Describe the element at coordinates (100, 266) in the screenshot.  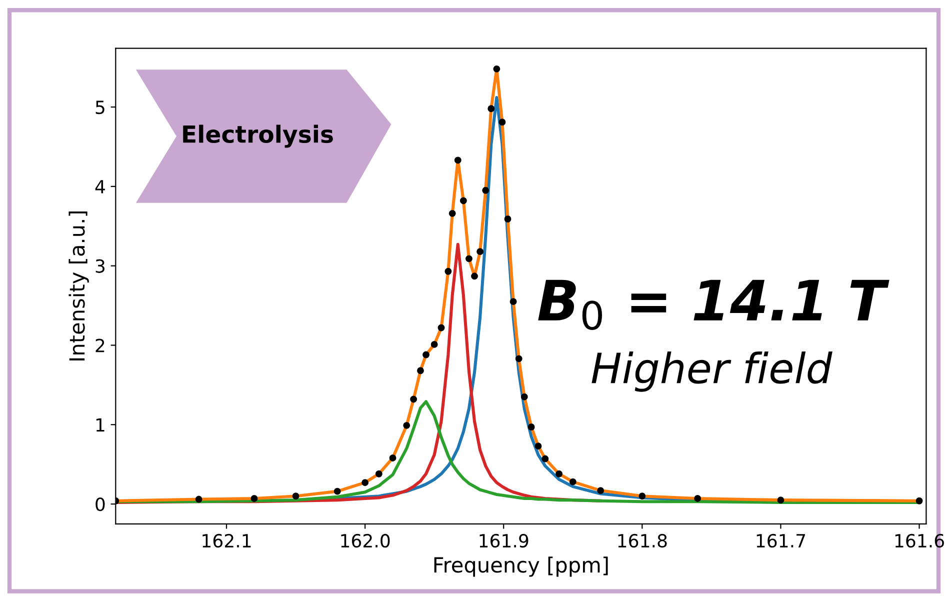
I see `y-tick-label: 3` at that location.